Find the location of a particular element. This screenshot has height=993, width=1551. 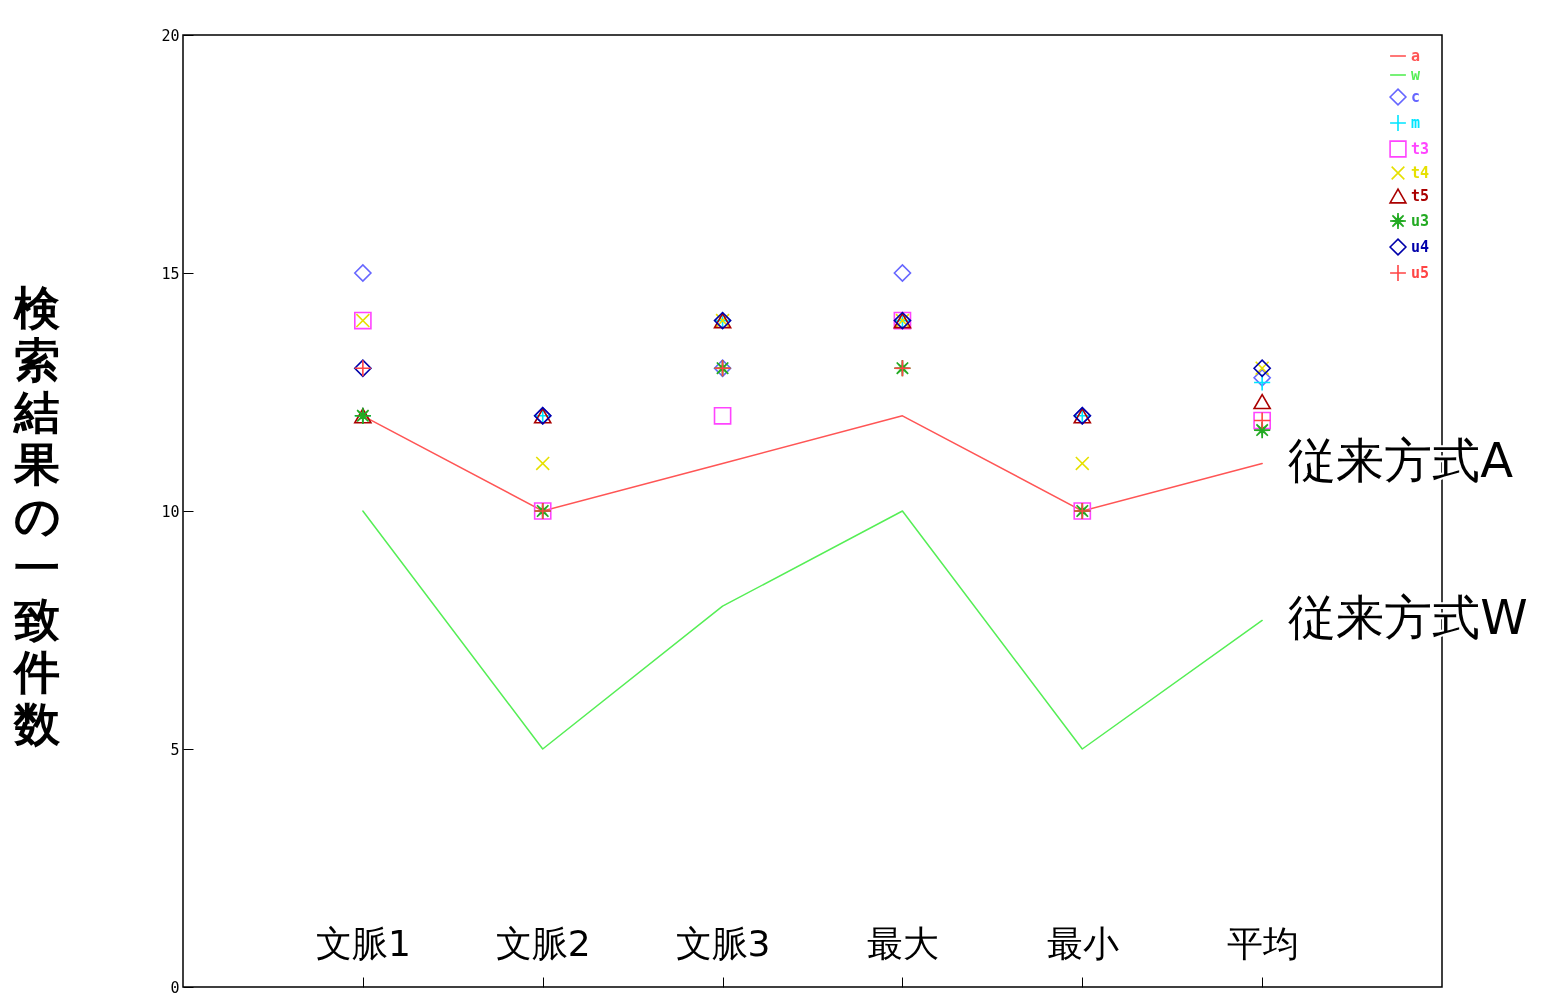

legend-label: t4 is located at coordinates (1420, 173).